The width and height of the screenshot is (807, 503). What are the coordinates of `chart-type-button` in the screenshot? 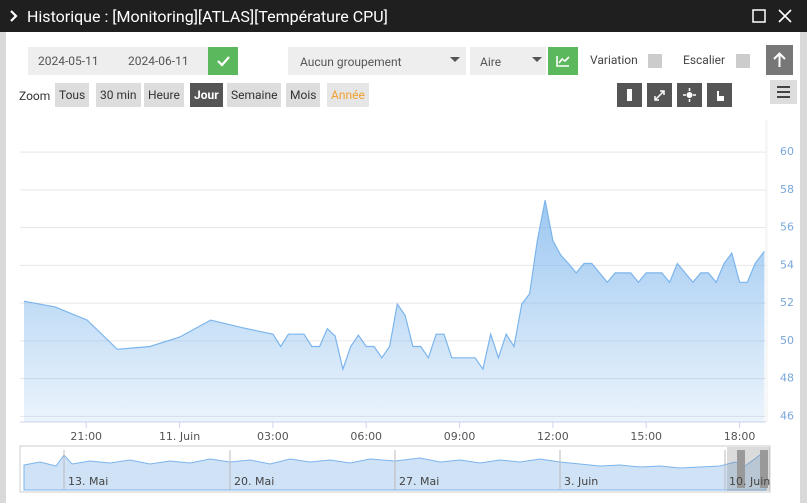 It's located at (563, 61).